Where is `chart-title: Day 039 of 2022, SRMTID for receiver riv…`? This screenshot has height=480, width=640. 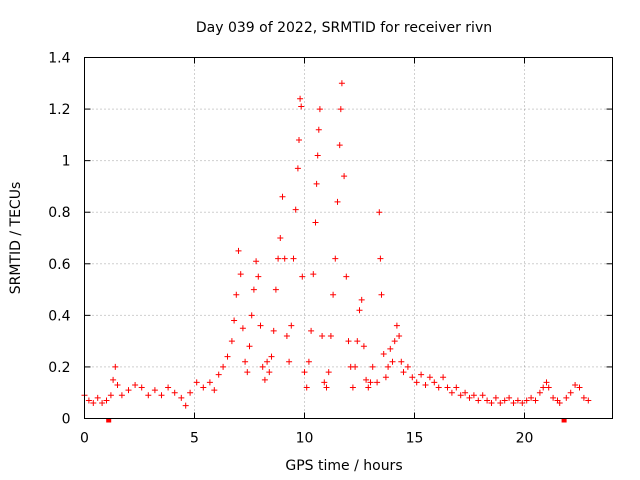 chart-title: Day 039 of 2022, SRMTID for receiver riv… is located at coordinates (344, 28).